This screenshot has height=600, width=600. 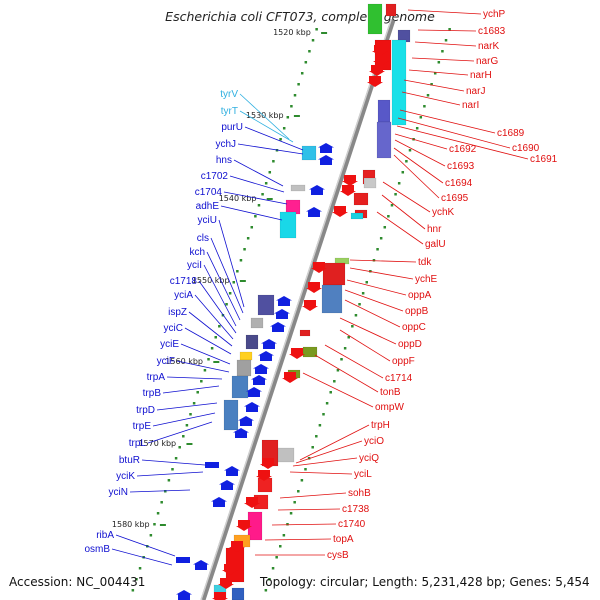 What do you see at coordinates (157, 443) in the screenshot?
I see `ruler-label: 1570 kbp` at bounding box center [157, 443].